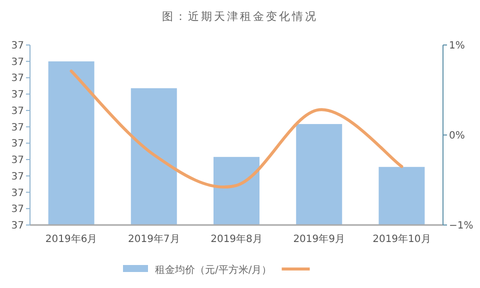 Image resolution: width=480 pixels, height=288 pixels. What do you see at coordinates (461, 226) in the screenshot?
I see `y2-tick-label: −1%` at bounding box center [461, 226].